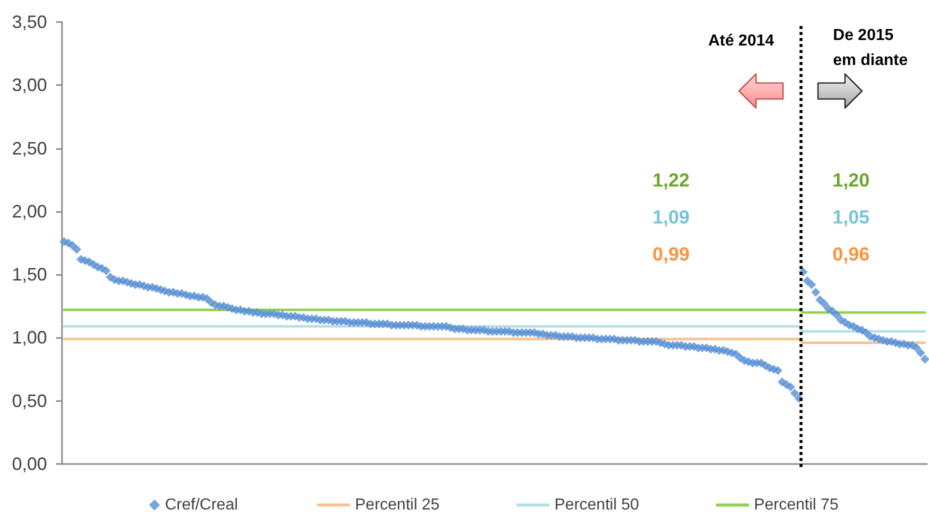  What do you see at coordinates (29, 211) in the screenshot?
I see `y-tick-label: 2,00` at bounding box center [29, 211].